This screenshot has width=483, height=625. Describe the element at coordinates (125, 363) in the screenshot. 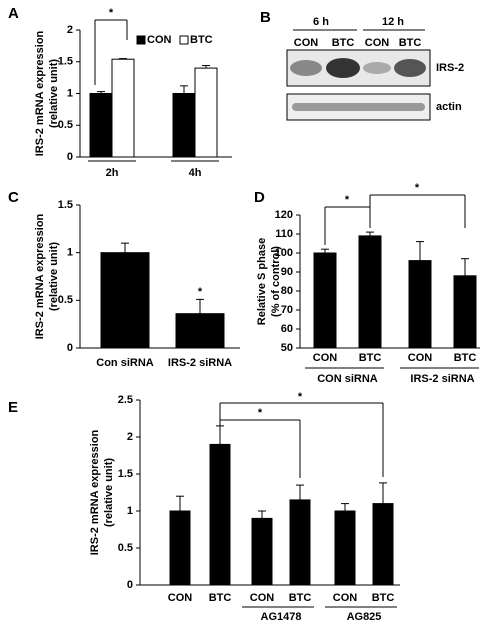

I see `x-tick-label: Con siRNA` at that location.